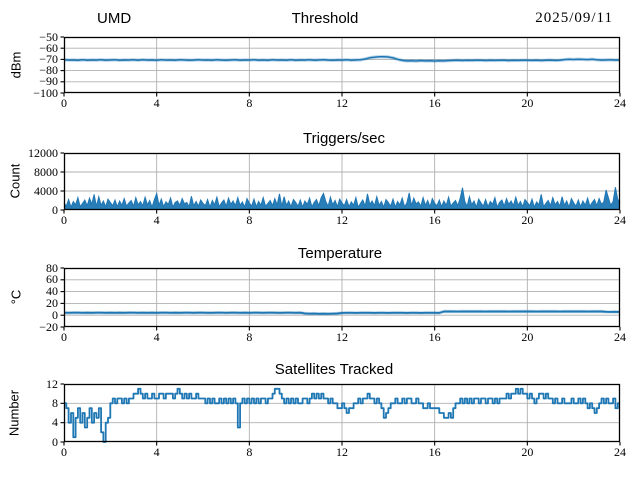  I want to click on satellites-step-line, so click(342, 415).